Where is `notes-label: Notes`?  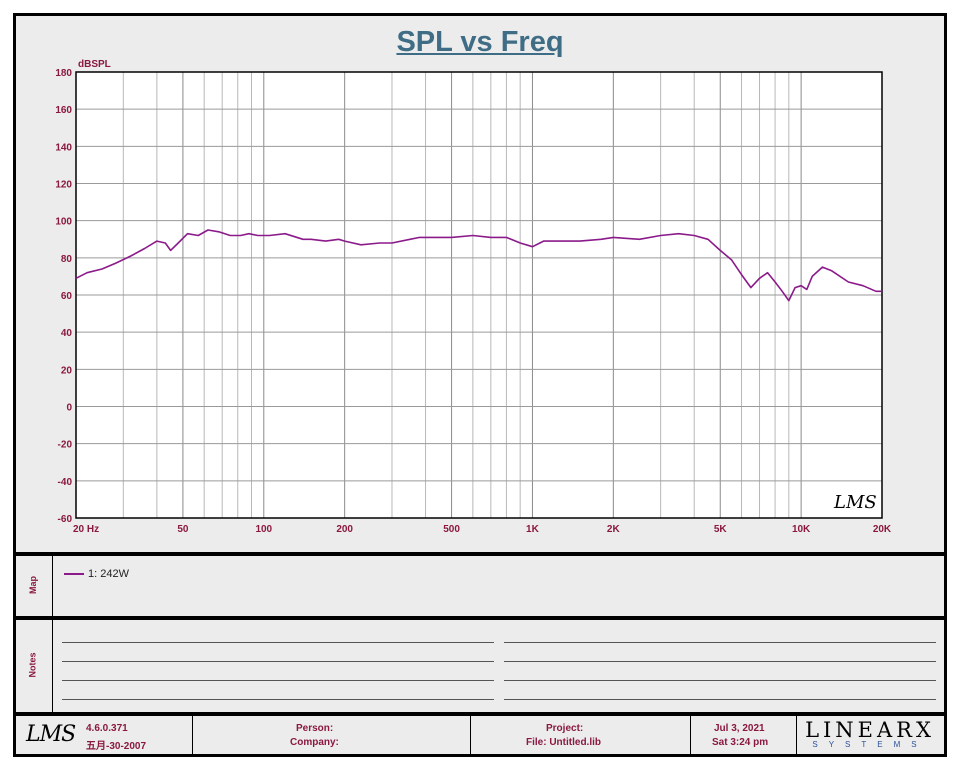 notes-label: Notes is located at coordinates (32, 665).